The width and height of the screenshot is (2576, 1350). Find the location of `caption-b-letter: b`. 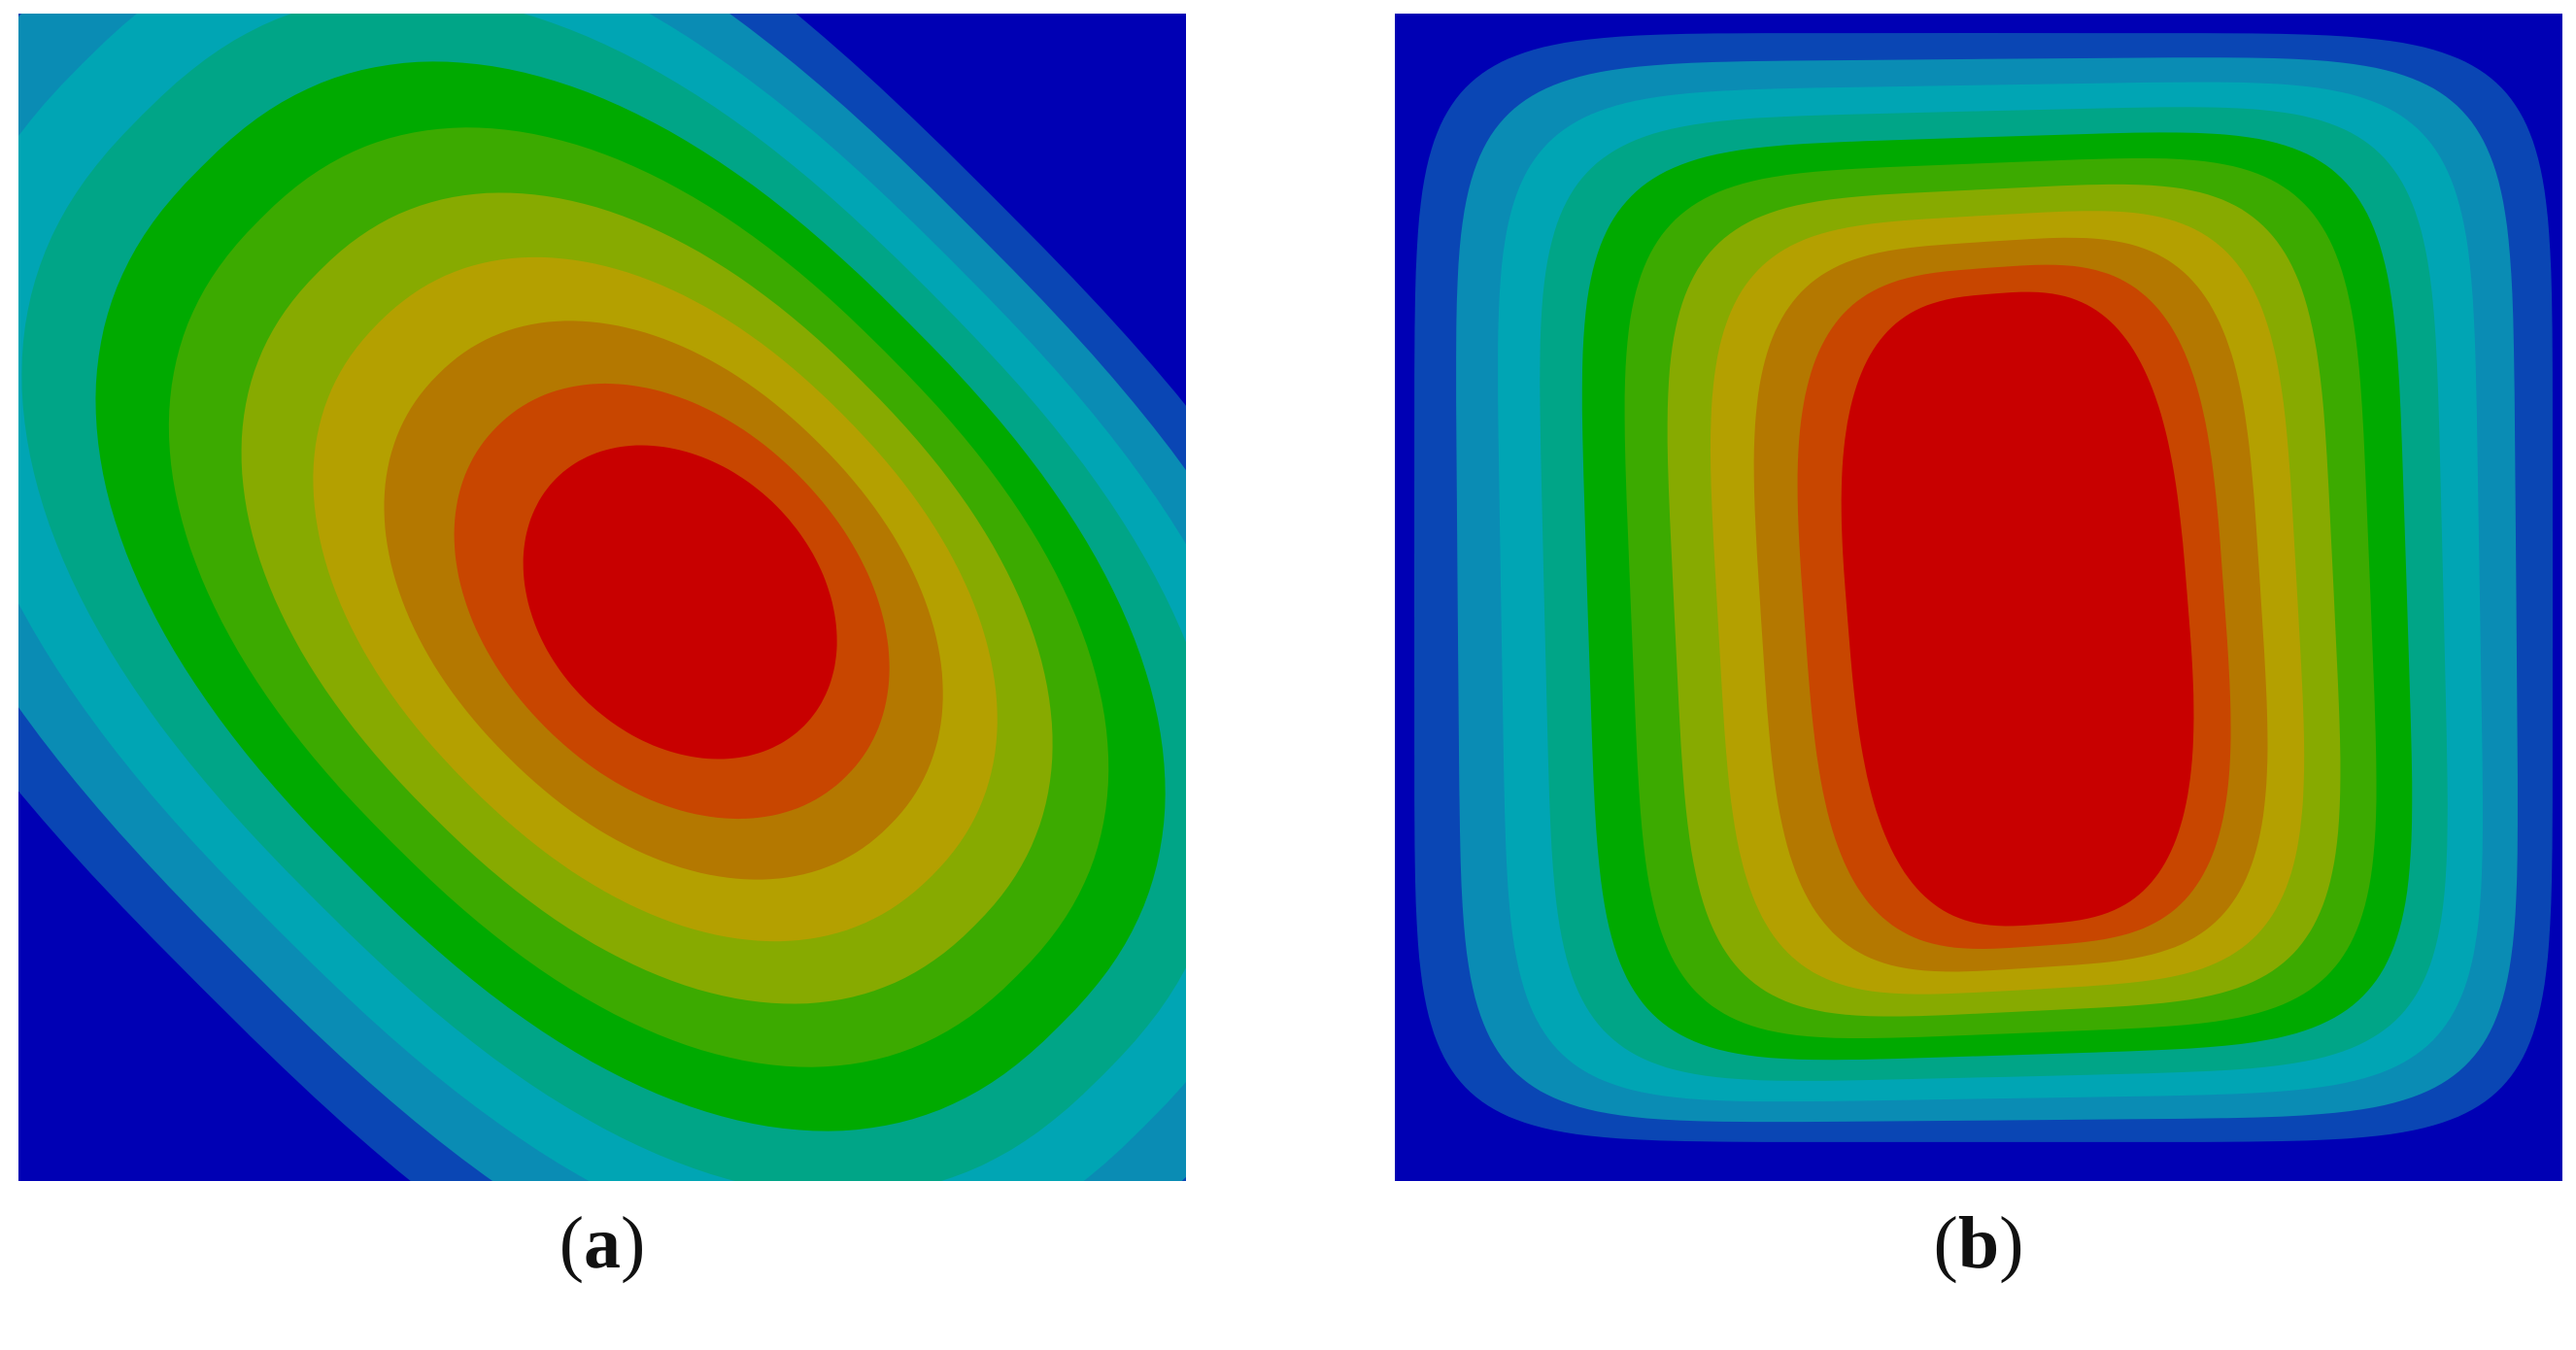

caption-b-letter: b is located at coordinates (1978, 1243).